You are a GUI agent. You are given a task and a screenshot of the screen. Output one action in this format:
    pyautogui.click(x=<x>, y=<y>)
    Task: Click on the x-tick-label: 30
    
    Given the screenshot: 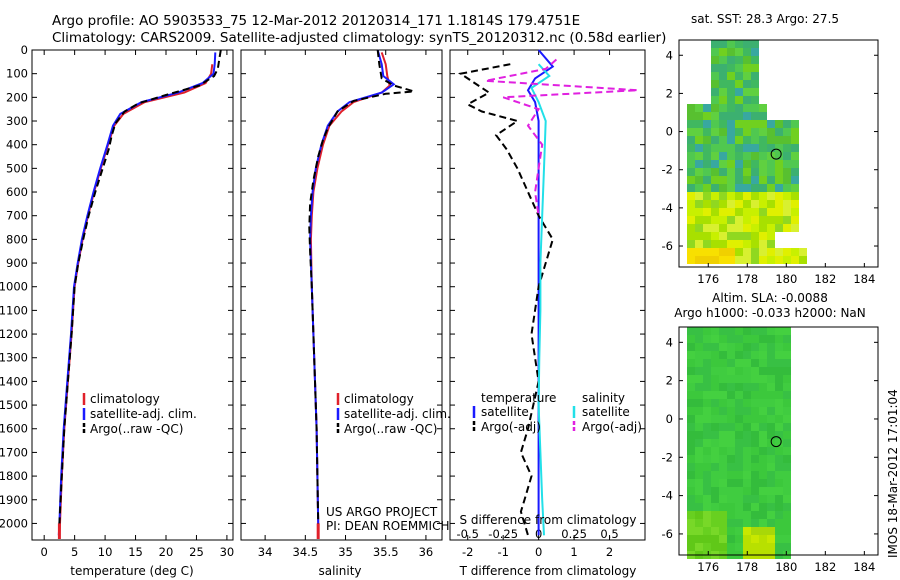 What is the action you would take?
    pyautogui.click(x=227, y=552)
    